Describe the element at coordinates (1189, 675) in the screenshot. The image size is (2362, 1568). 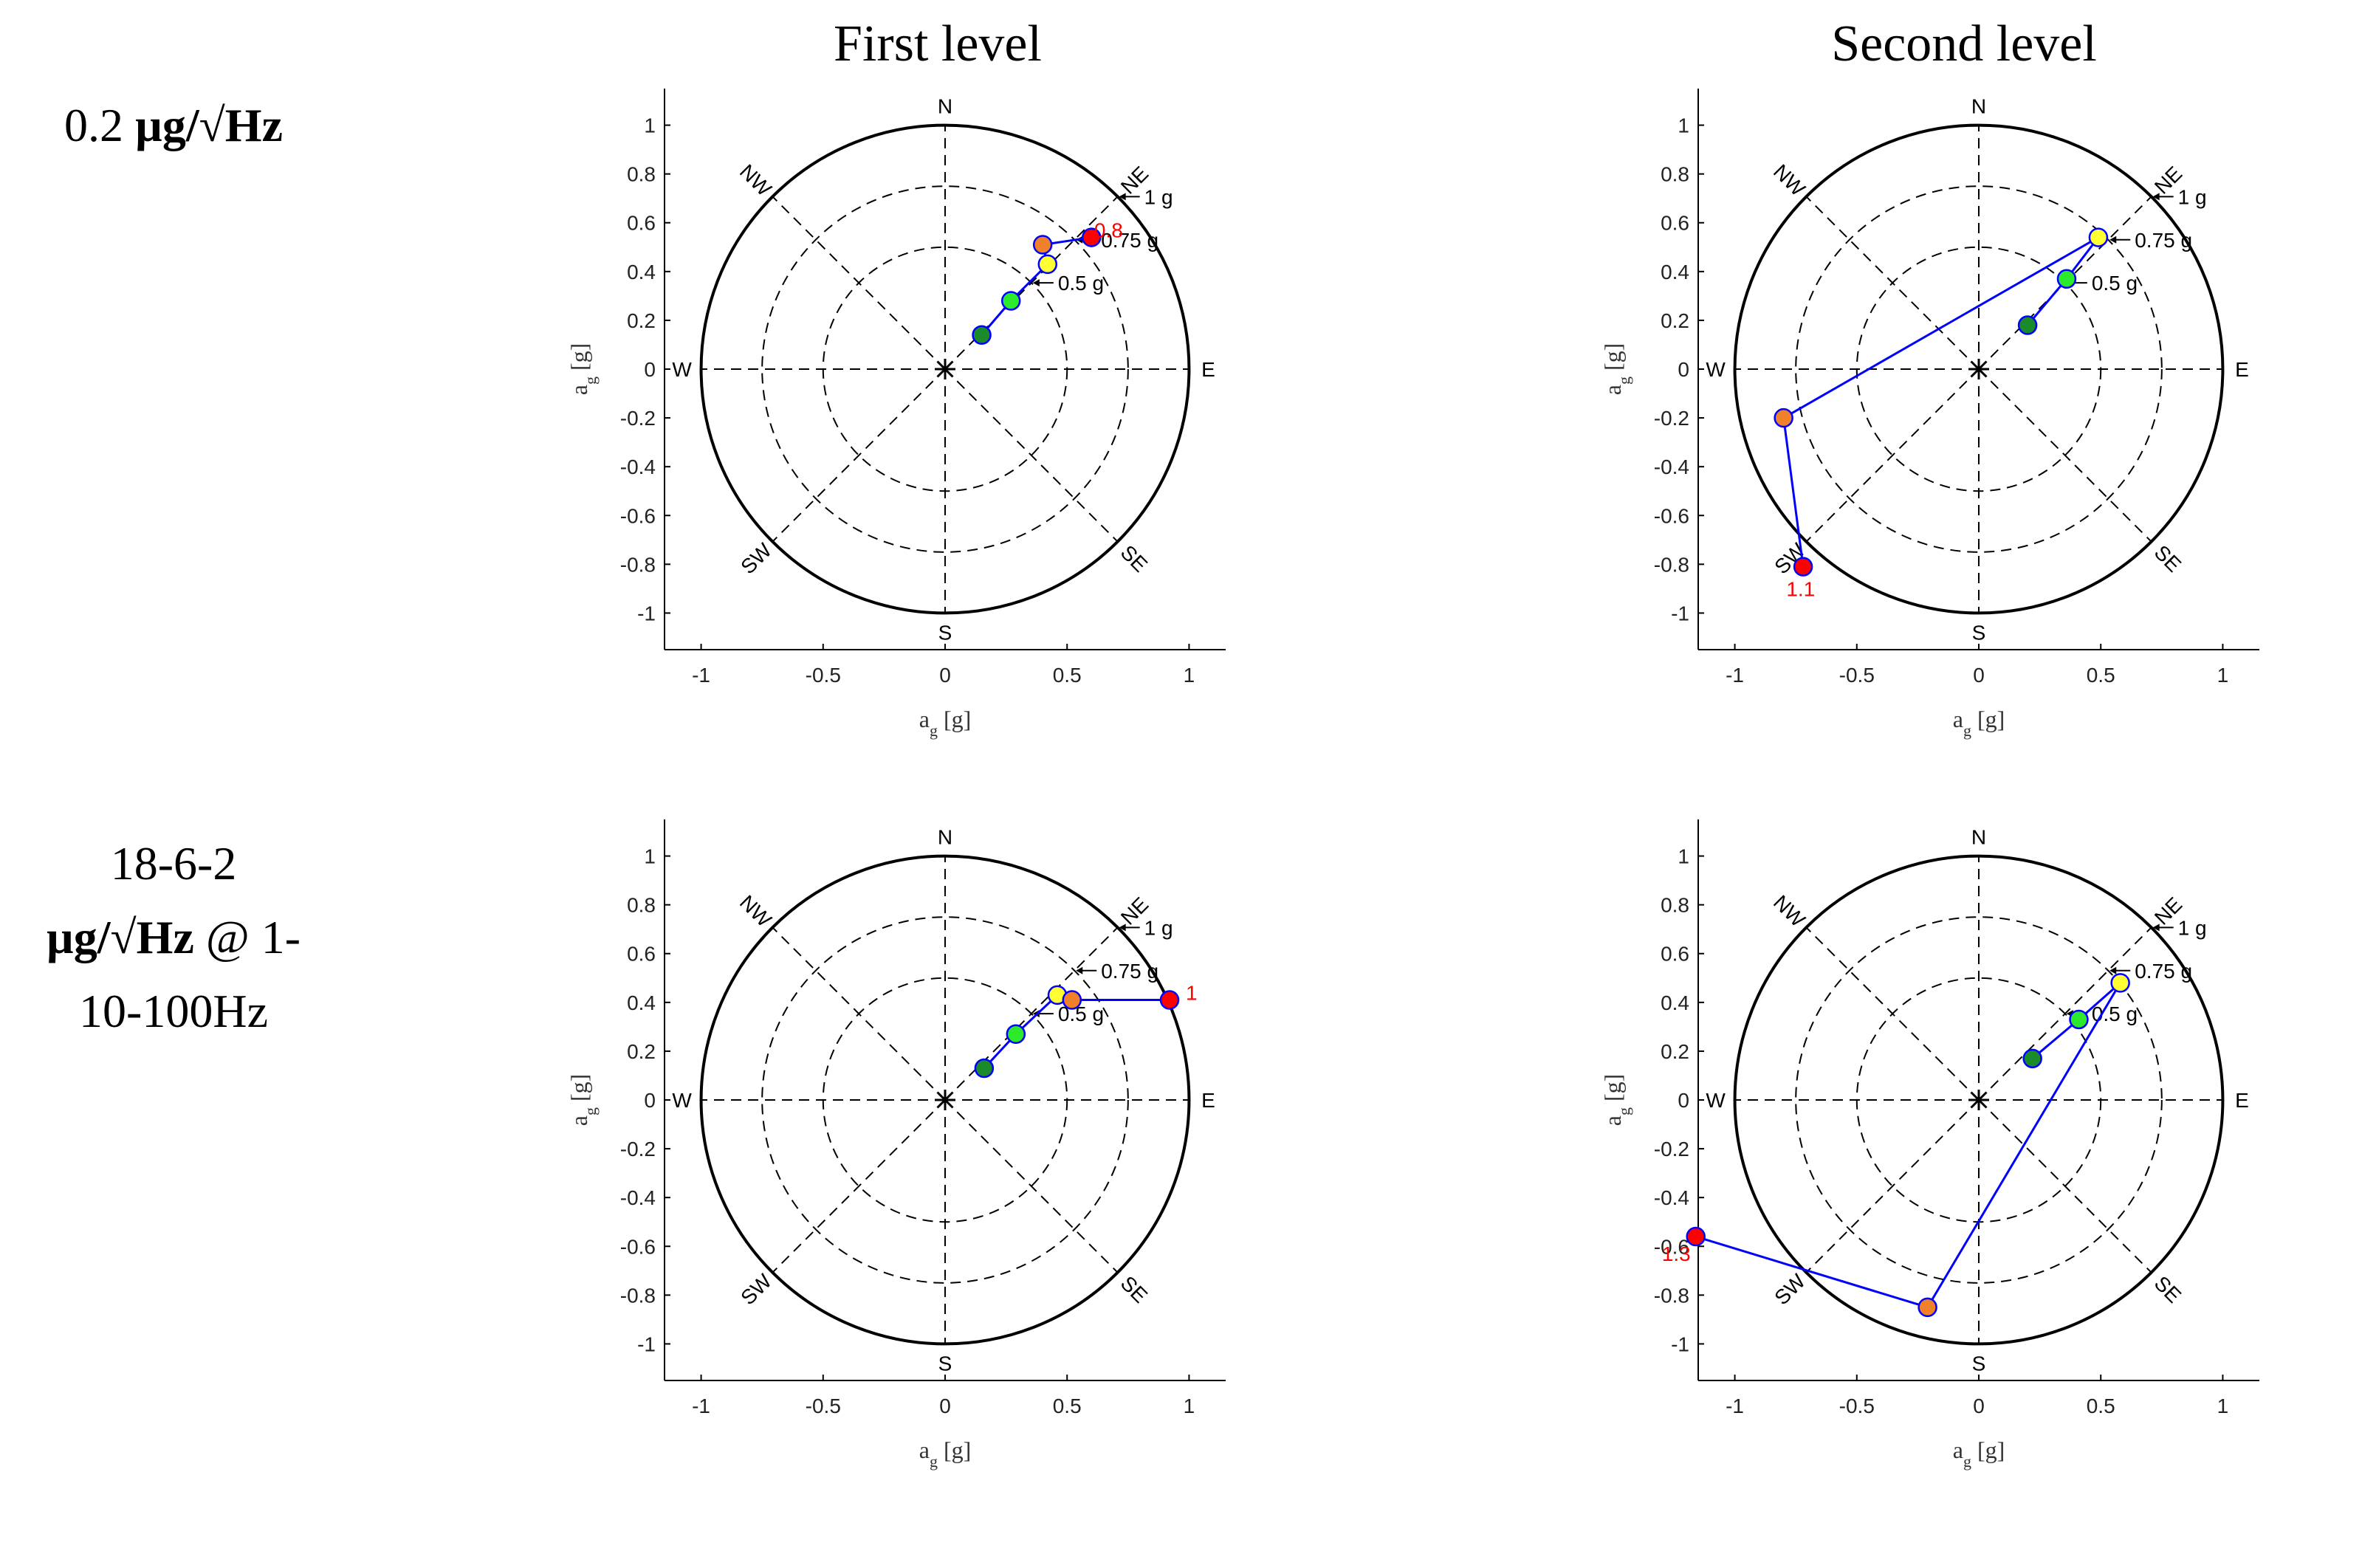
I see `x-tick-label: 1` at that location.